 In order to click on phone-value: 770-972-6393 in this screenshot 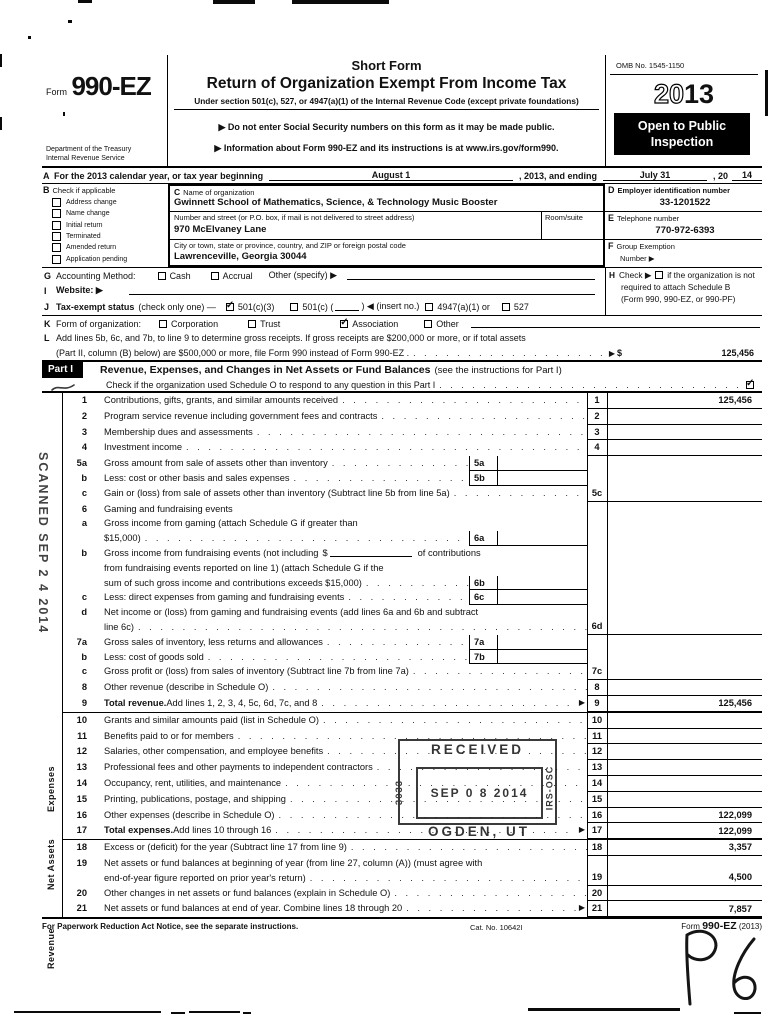, I will do `click(685, 230)`.